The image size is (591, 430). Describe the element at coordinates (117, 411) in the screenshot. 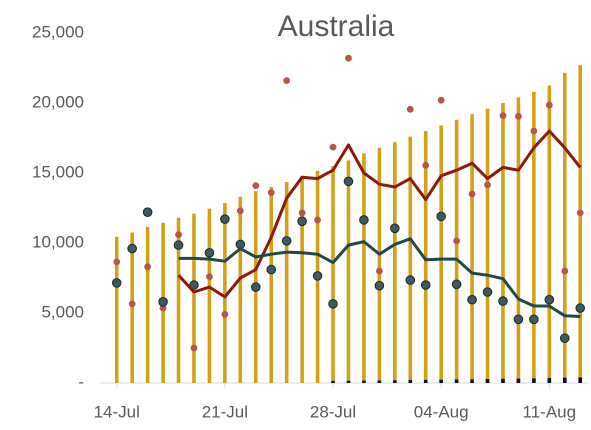

I see `x-tick-label: 14-Jul` at that location.